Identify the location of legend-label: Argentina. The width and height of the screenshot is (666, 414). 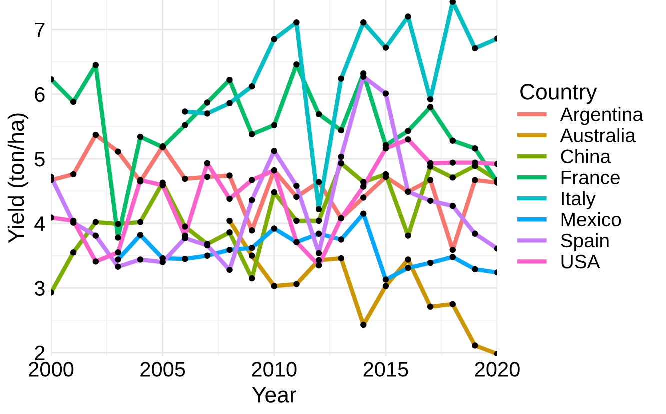
(602, 116).